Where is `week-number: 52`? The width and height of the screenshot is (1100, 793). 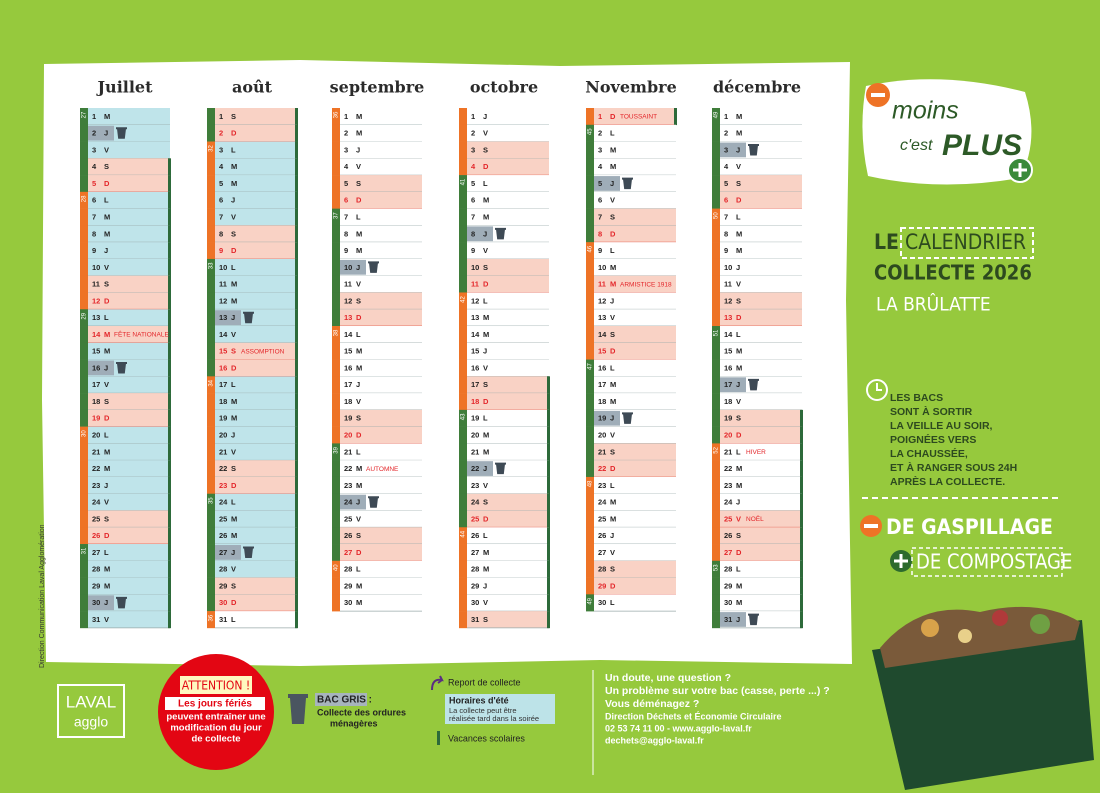 week-number: 52 is located at coordinates (717, 449).